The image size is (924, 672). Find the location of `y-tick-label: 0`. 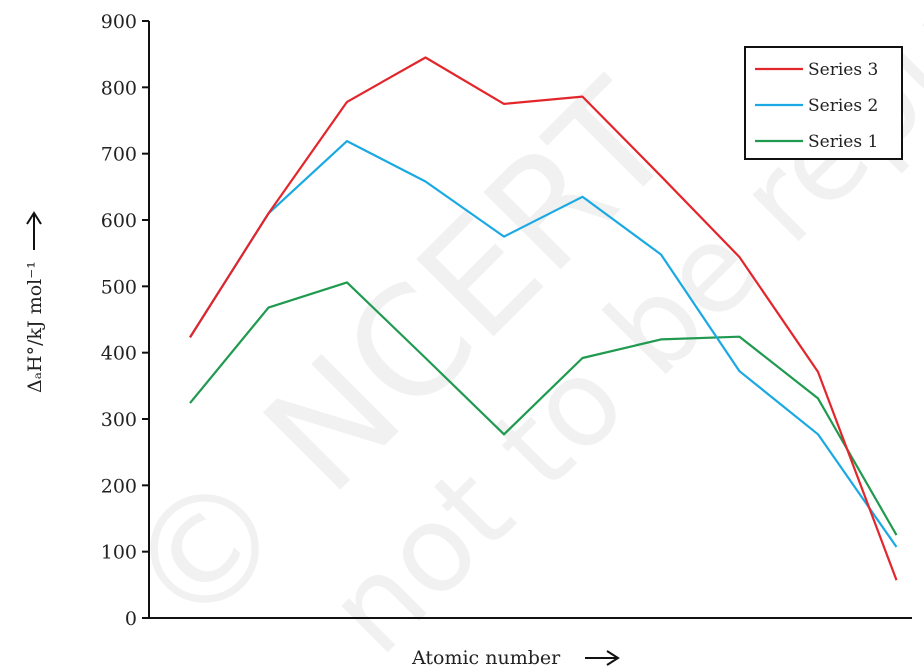

y-tick-label: 0 is located at coordinates (131, 619).